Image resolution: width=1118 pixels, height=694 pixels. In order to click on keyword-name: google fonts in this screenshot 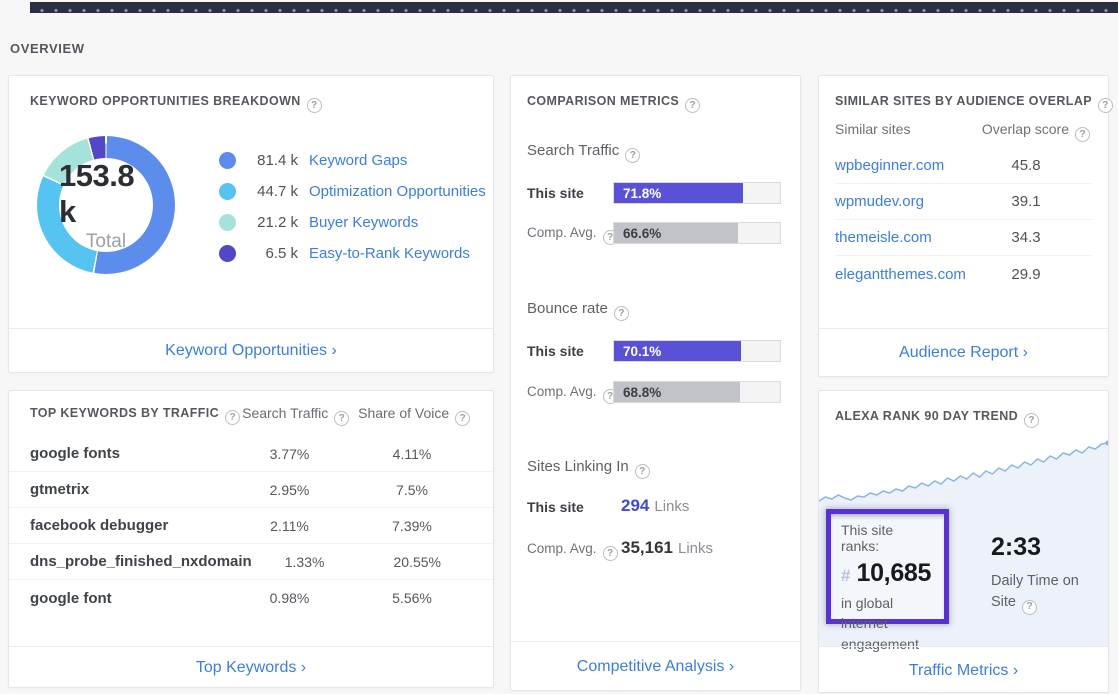, I will do `click(75, 453)`.